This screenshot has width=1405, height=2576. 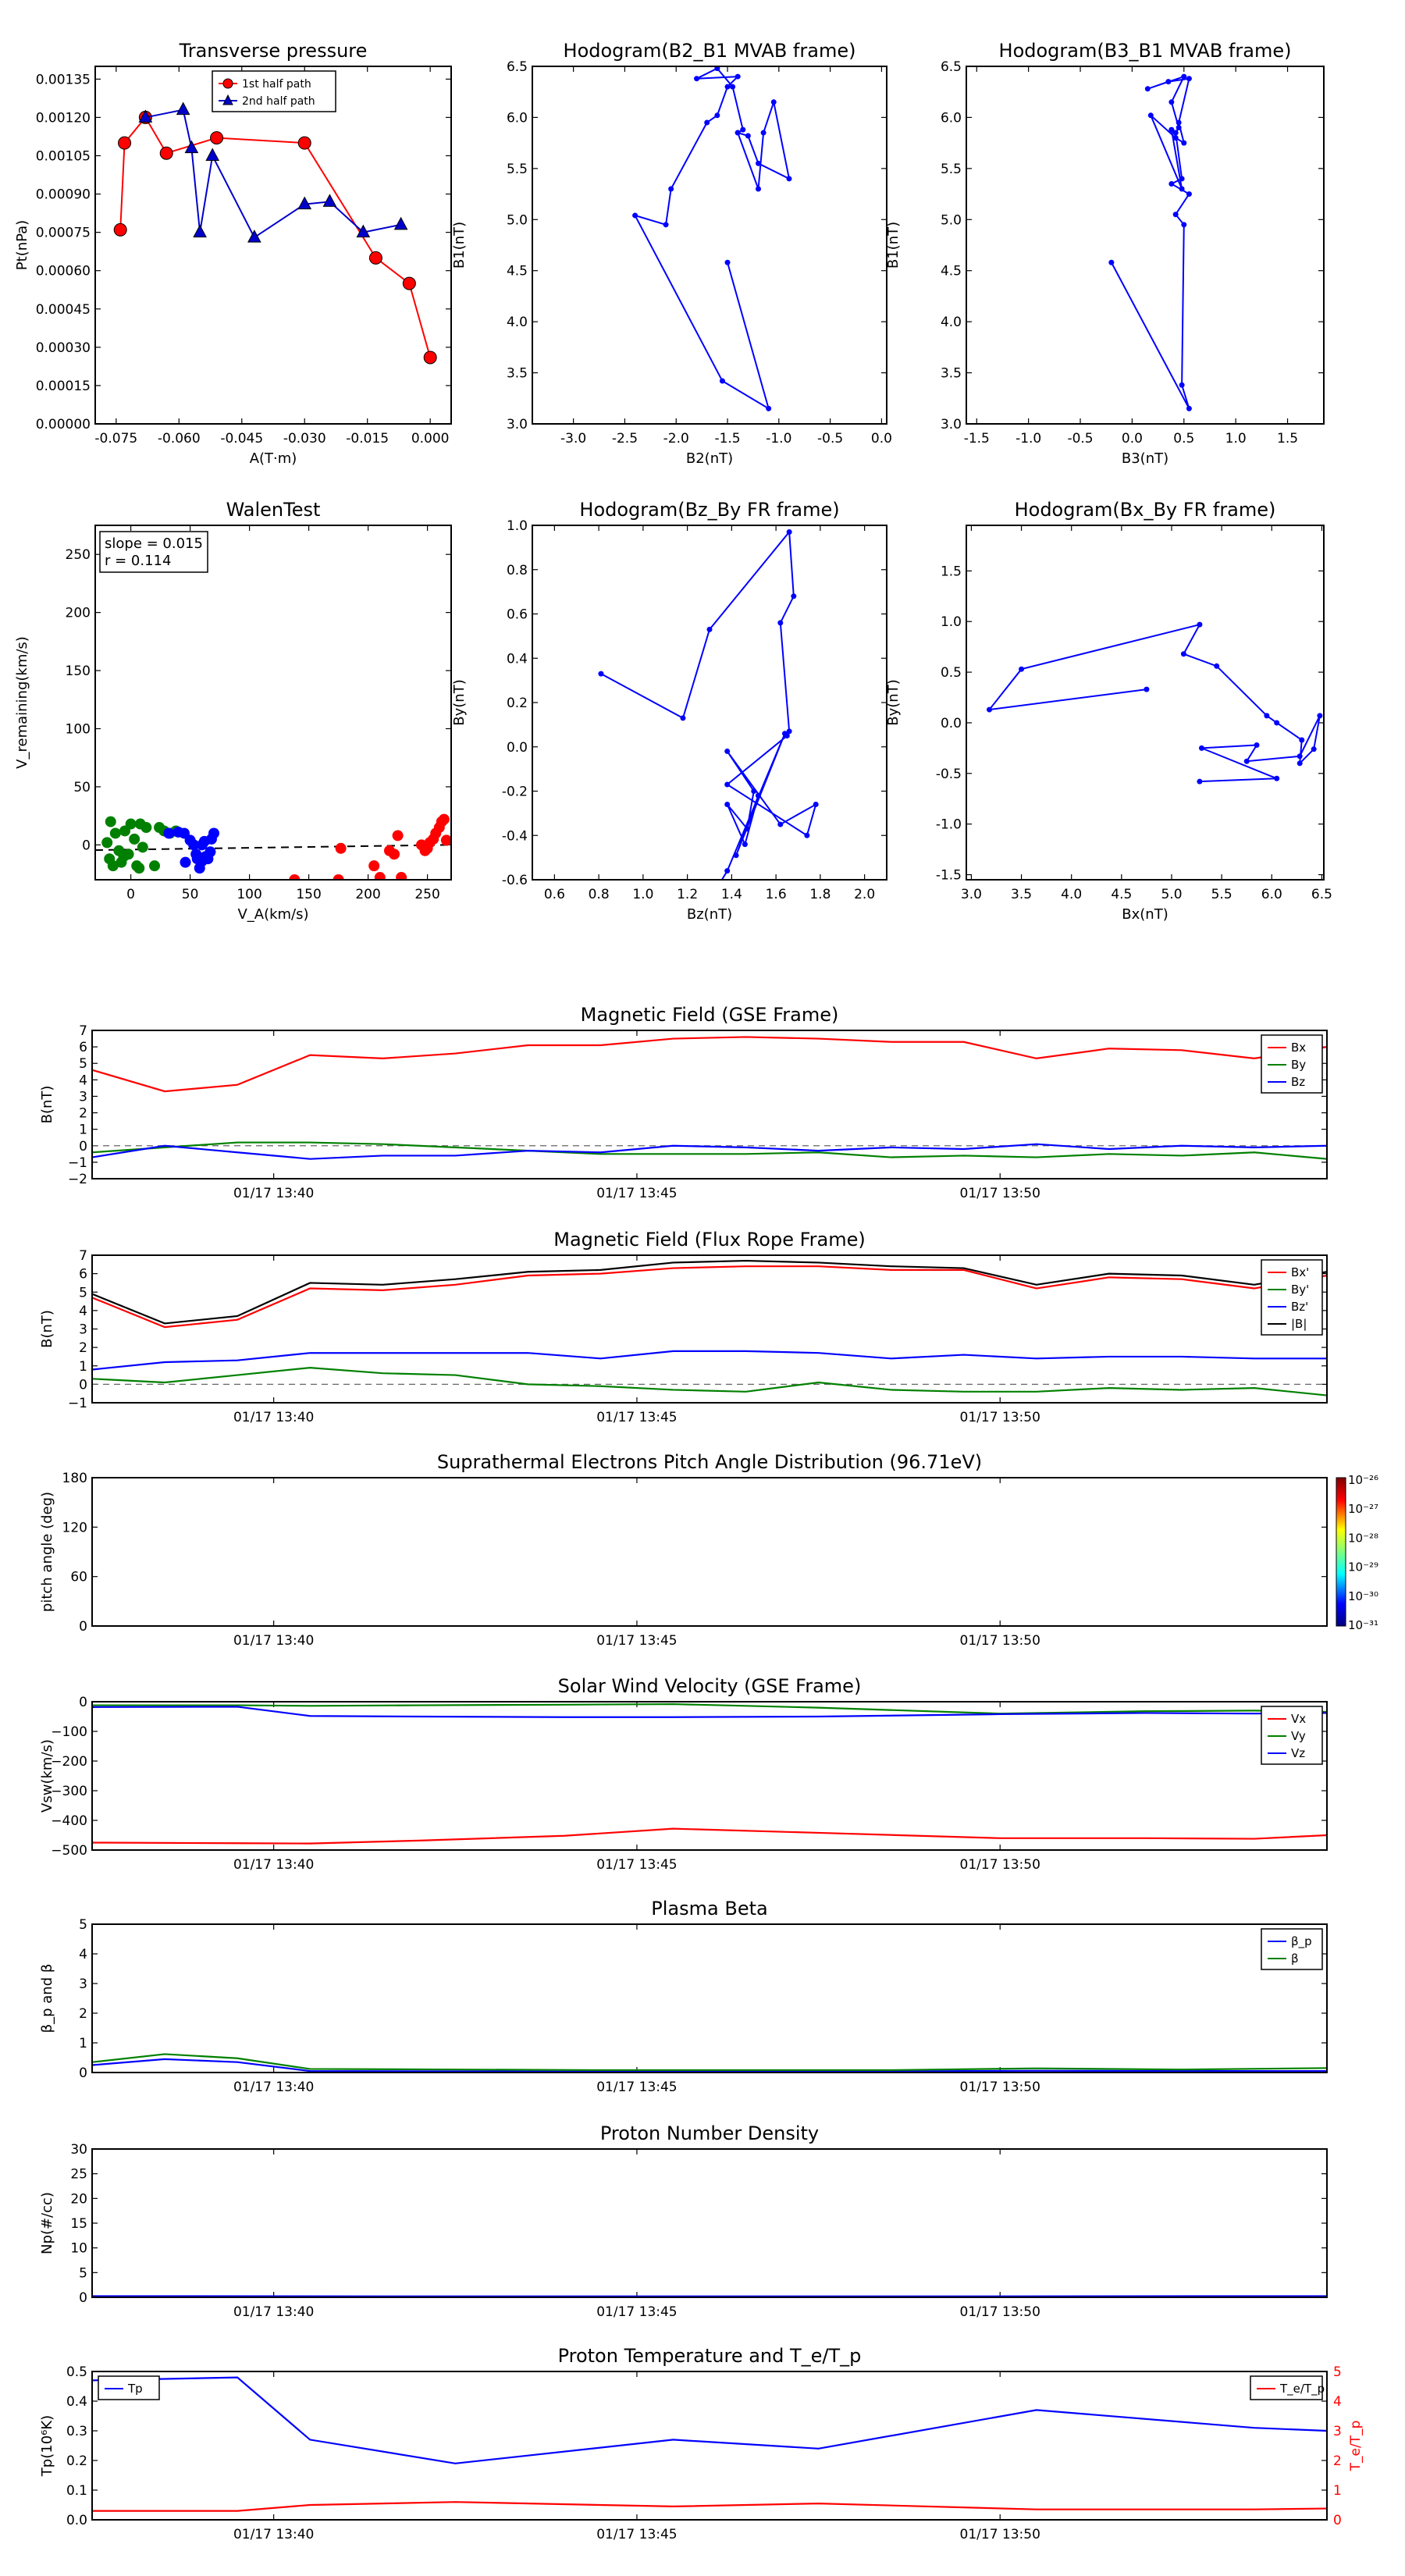 What do you see at coordinates (1301, 1941) in the screenshot?
I see `legend-label: β_p` at bounding box center [1301, 1941].